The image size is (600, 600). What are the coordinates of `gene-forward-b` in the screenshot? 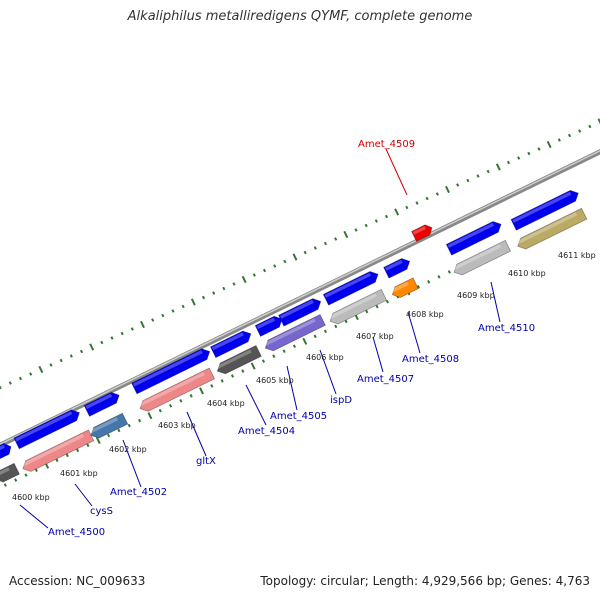 It's located at (101, 404).